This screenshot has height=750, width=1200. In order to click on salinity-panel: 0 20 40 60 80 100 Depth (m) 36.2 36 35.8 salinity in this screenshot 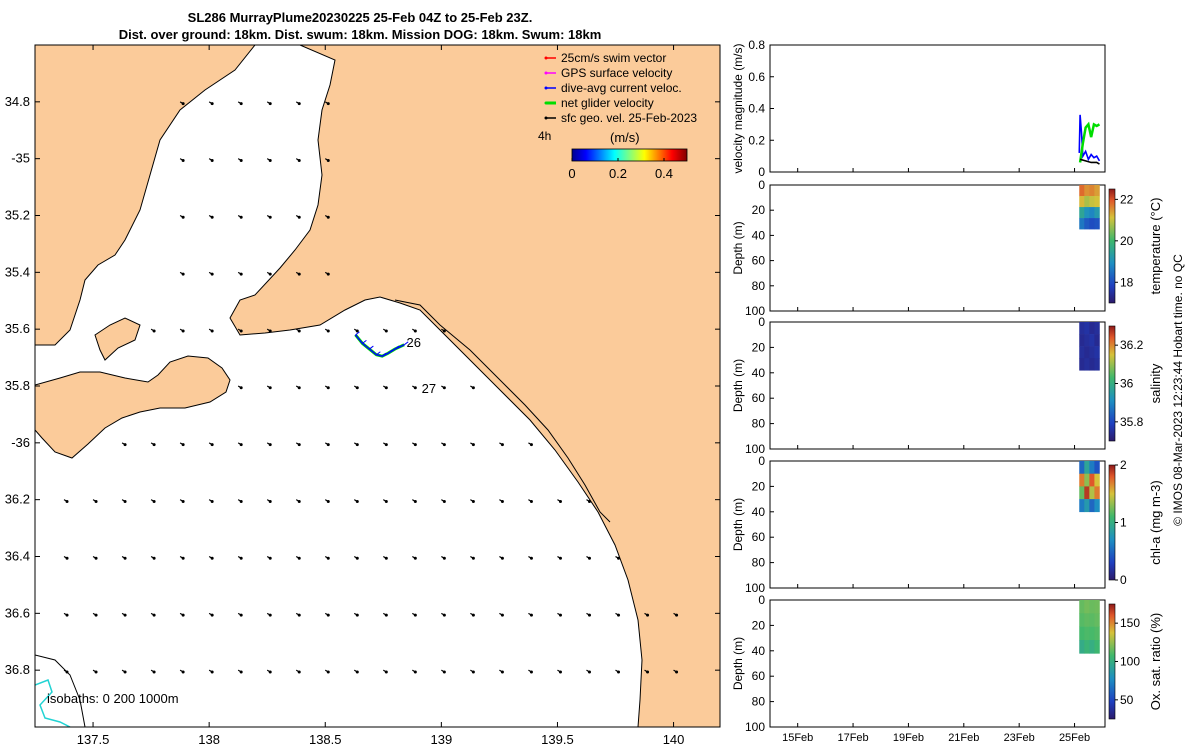, I will do `click(947, 385)`.